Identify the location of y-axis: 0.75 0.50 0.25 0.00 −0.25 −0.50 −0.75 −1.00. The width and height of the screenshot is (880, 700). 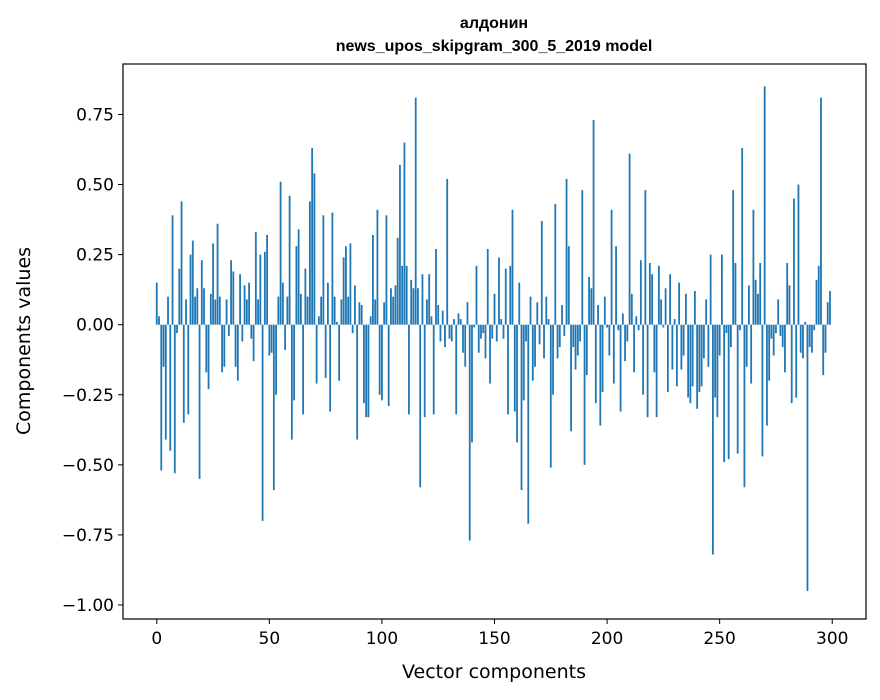
(92, 360).